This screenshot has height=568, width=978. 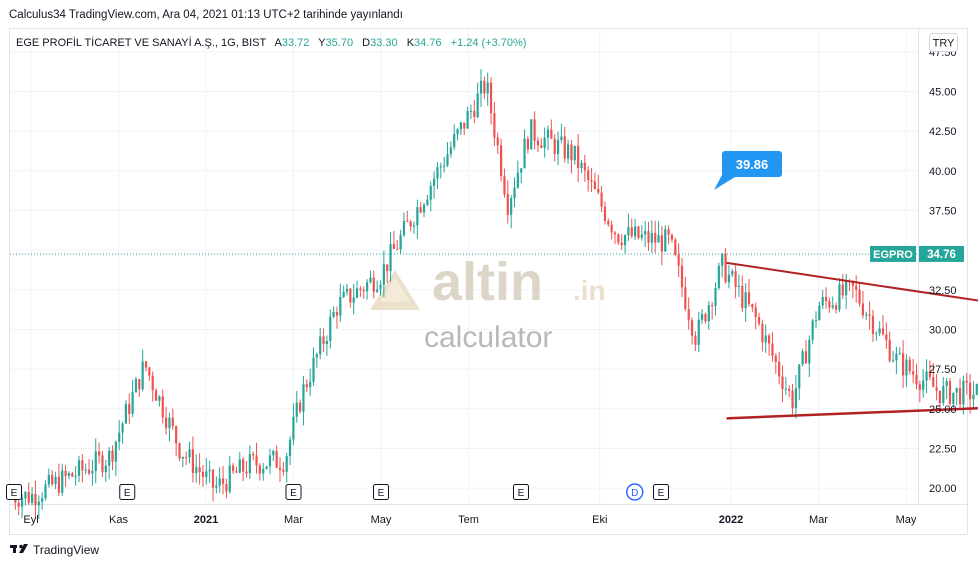 I want to click on open-value: 33.72, so click(x=296, y=43).